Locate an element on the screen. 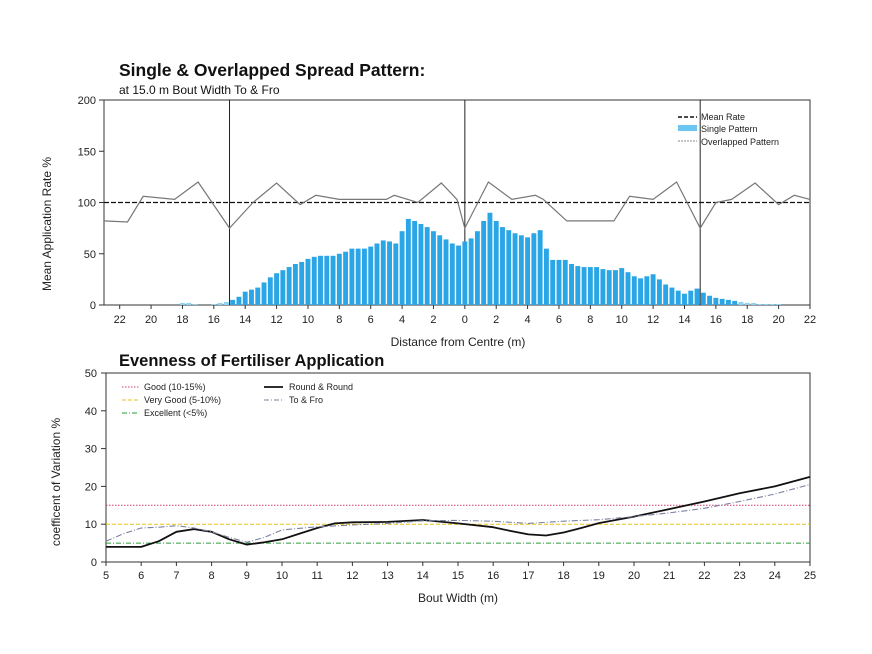 This screenshot has width=872, height=654. spread-y-tick-label: 150 is located at coordinates (87, 152).